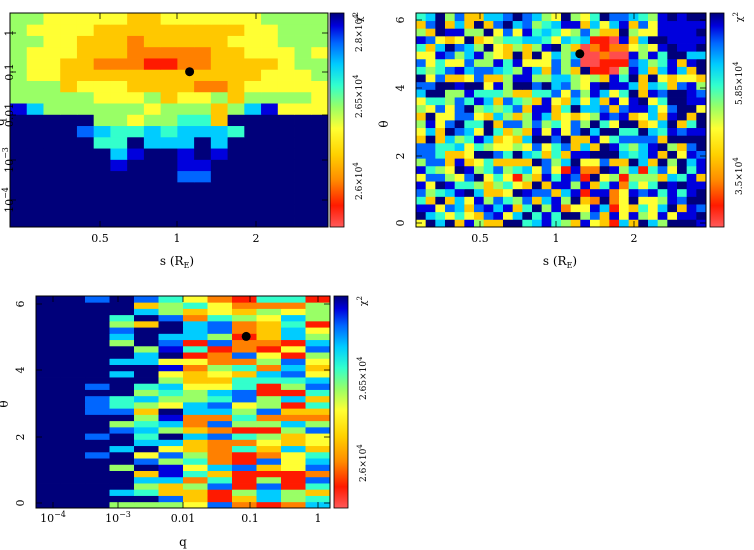  I want to click on x-tick-label: 0.01, so click(183, 518).